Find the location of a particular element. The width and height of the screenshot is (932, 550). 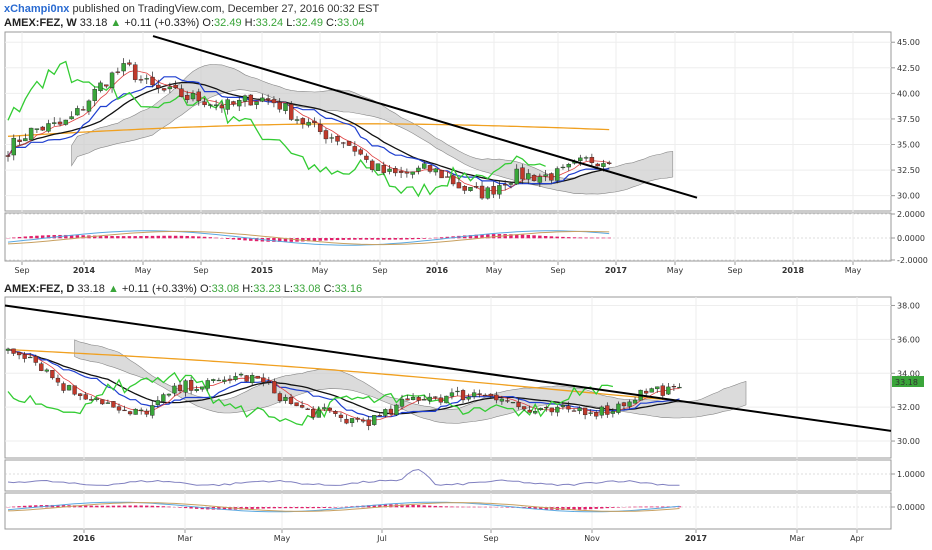

y-tick-label: 40.00 is located at coordinates (908, 93).